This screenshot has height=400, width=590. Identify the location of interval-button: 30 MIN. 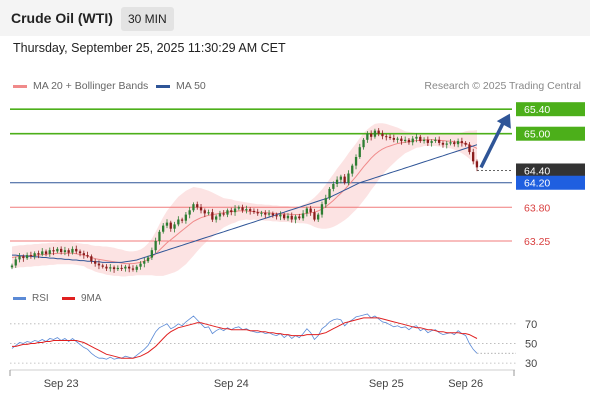
(147, 19).